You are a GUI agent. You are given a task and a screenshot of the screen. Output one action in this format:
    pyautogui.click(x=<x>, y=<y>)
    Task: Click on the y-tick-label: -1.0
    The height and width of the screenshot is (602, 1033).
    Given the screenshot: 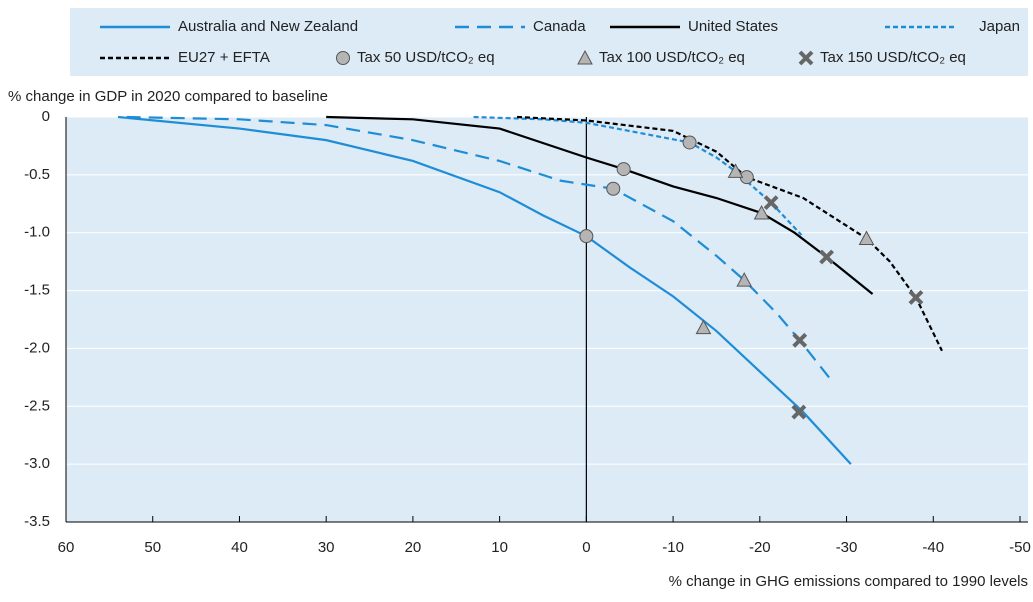 What is the action you would take?
    pyautogui.click(x=37, y=232)
    